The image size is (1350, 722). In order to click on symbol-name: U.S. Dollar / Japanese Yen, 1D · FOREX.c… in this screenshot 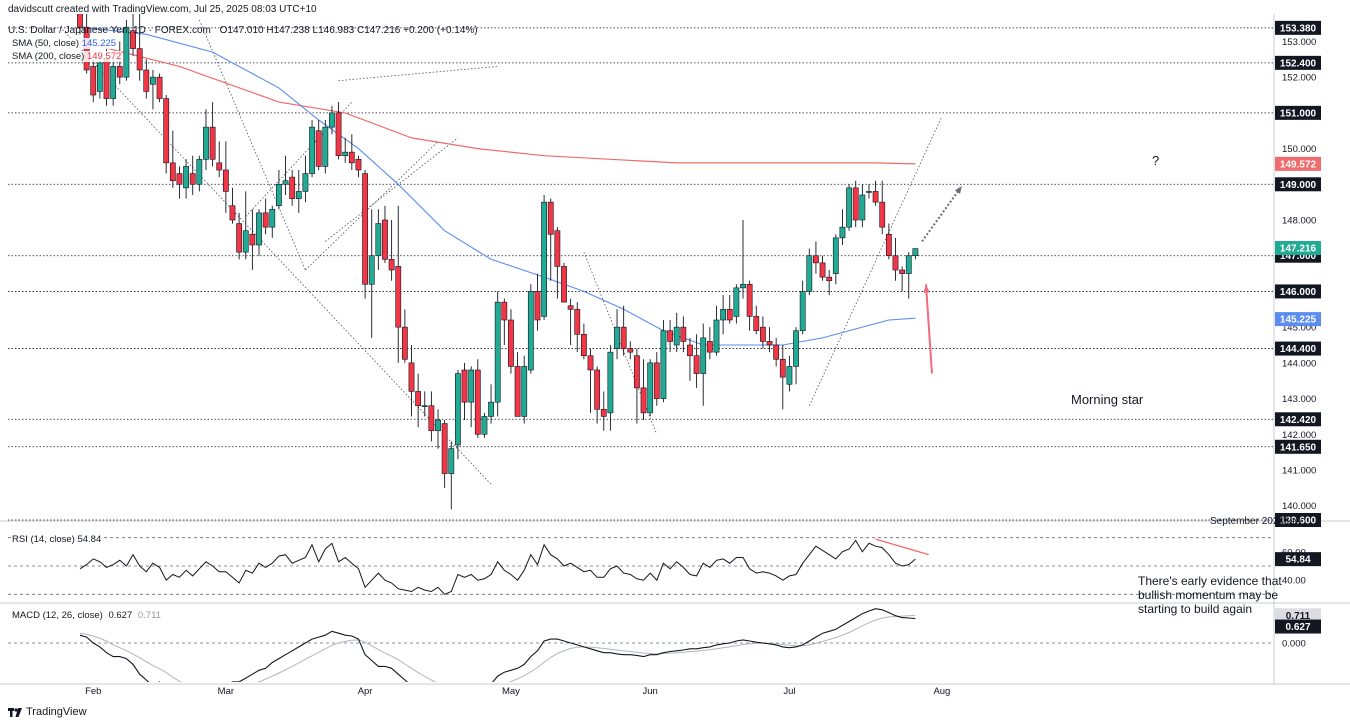, I will do `click(109, 30)`.